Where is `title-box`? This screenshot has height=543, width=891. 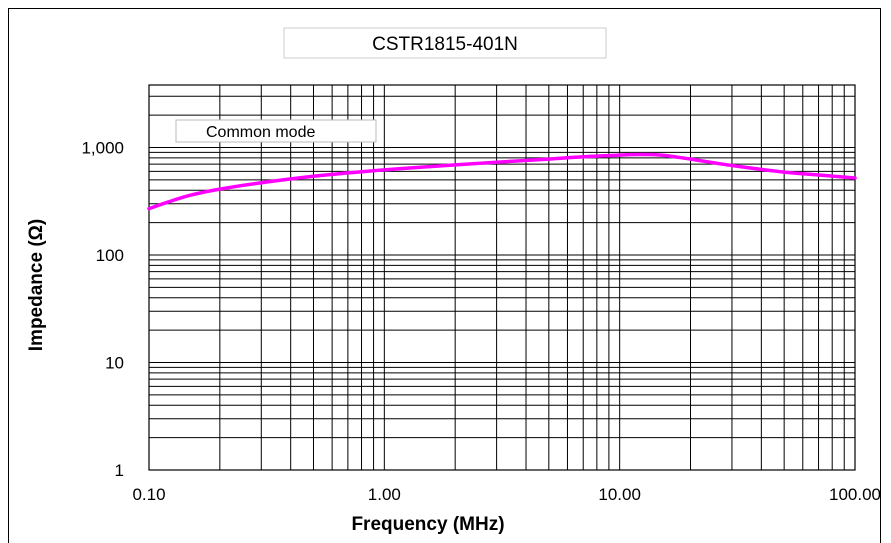
title-box is located at coordinates (445, 43).